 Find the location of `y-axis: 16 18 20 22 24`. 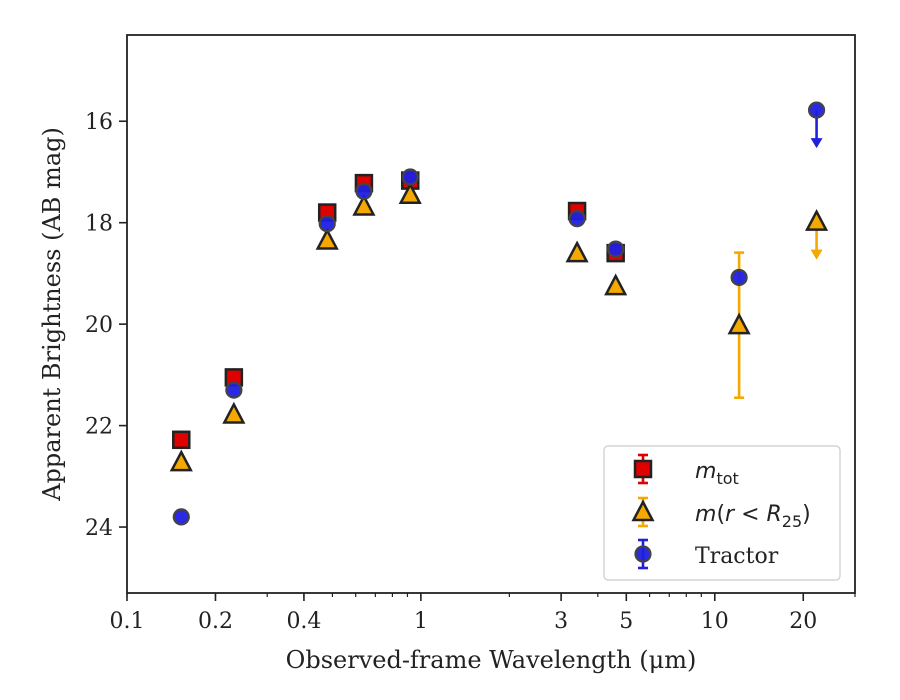

y-axis: 16 18 20 22 24 is located at coordinates (106, 325).